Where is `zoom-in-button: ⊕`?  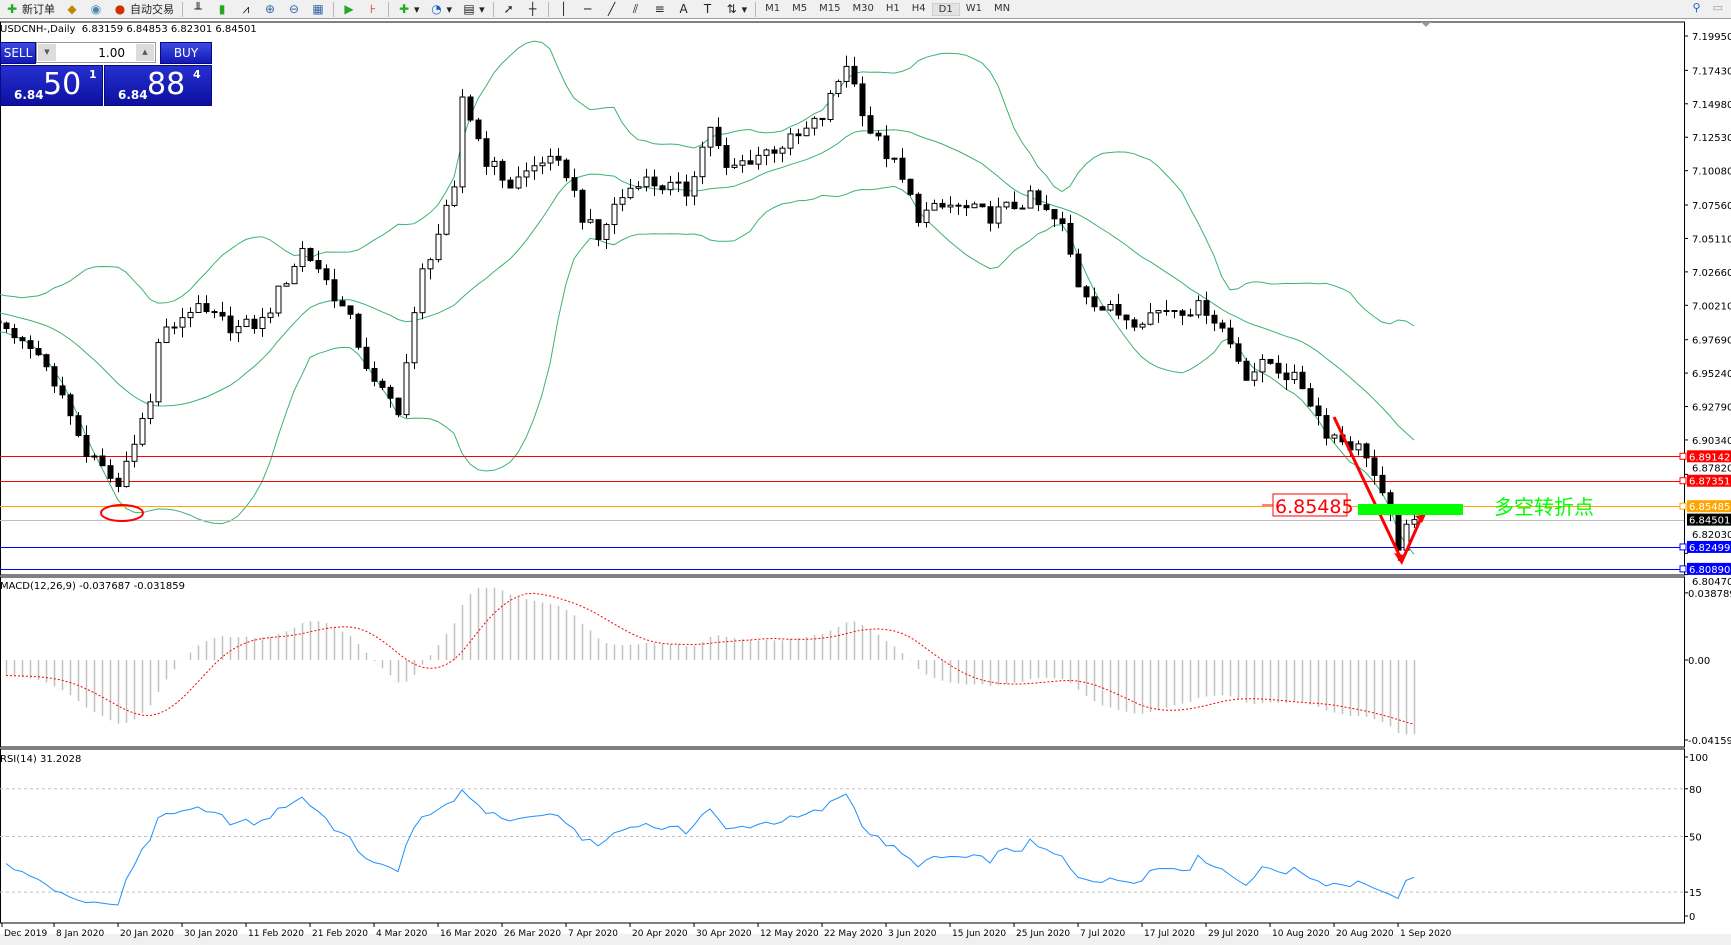
zoom-in-button: ⊕ is located at coordinates (270, 9).